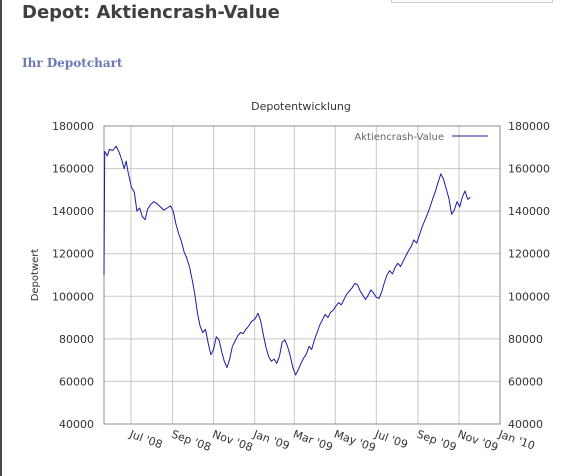 Image resolution: width=564 pixels, height=476 pixels. Describe the element at coordinates (390, 439) in the screenshot. I see `x-tick-label: Jul '09` at that location.